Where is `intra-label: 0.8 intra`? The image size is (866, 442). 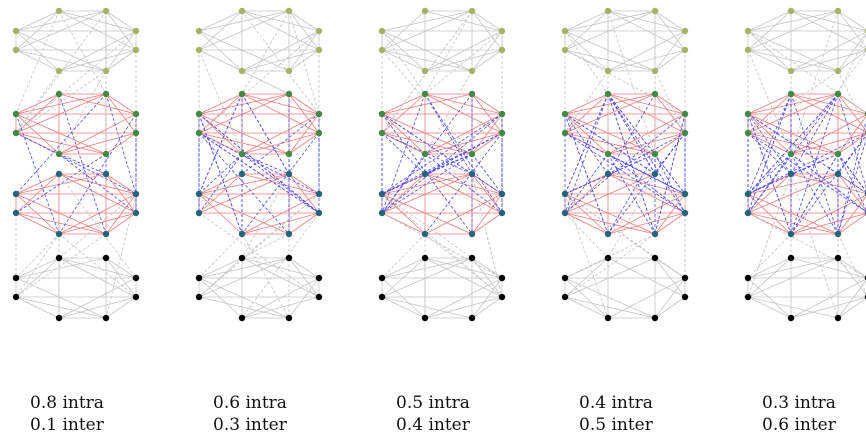 intra-label: 0.8 intra is located at coordinates (67, 403).